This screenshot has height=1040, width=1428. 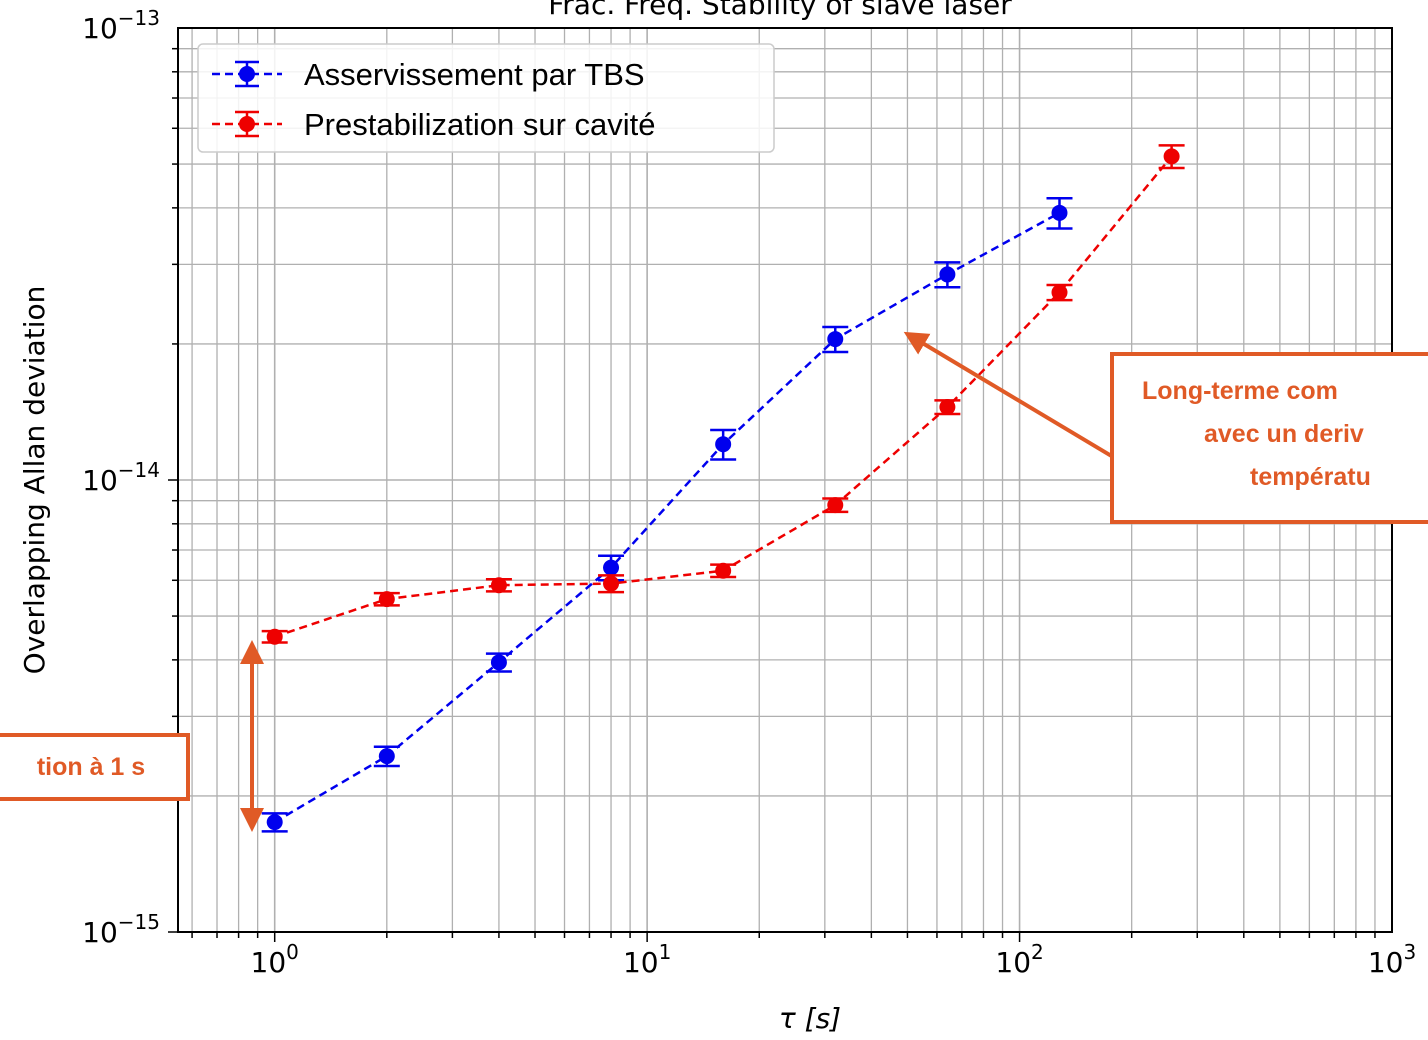 I want to click on legend-label: Prestabilization sur cavité, so click(x=480, y=124).